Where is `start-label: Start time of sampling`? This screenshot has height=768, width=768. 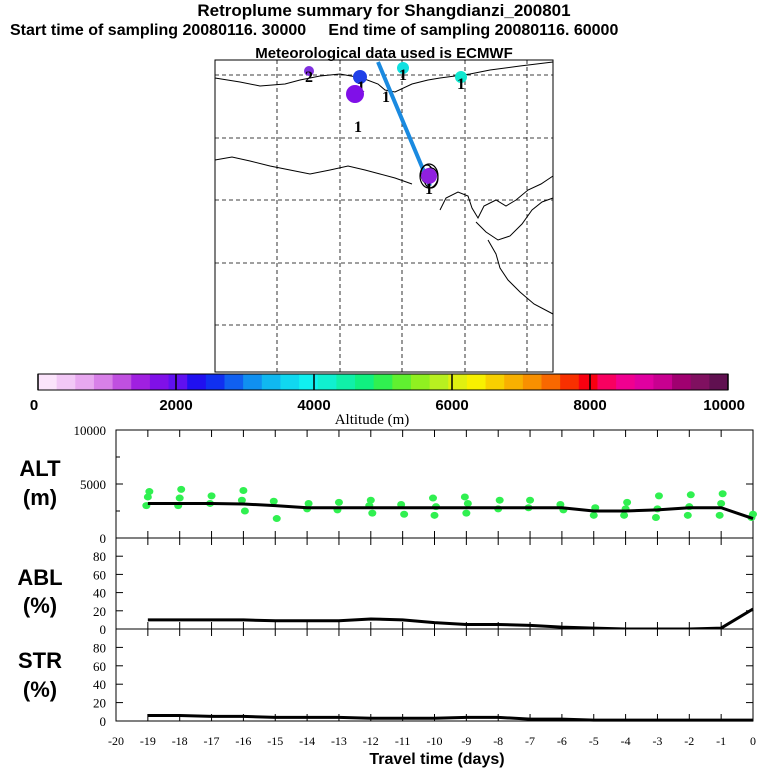 start-label: Start time of sampling is located at coordinates (94, 30).